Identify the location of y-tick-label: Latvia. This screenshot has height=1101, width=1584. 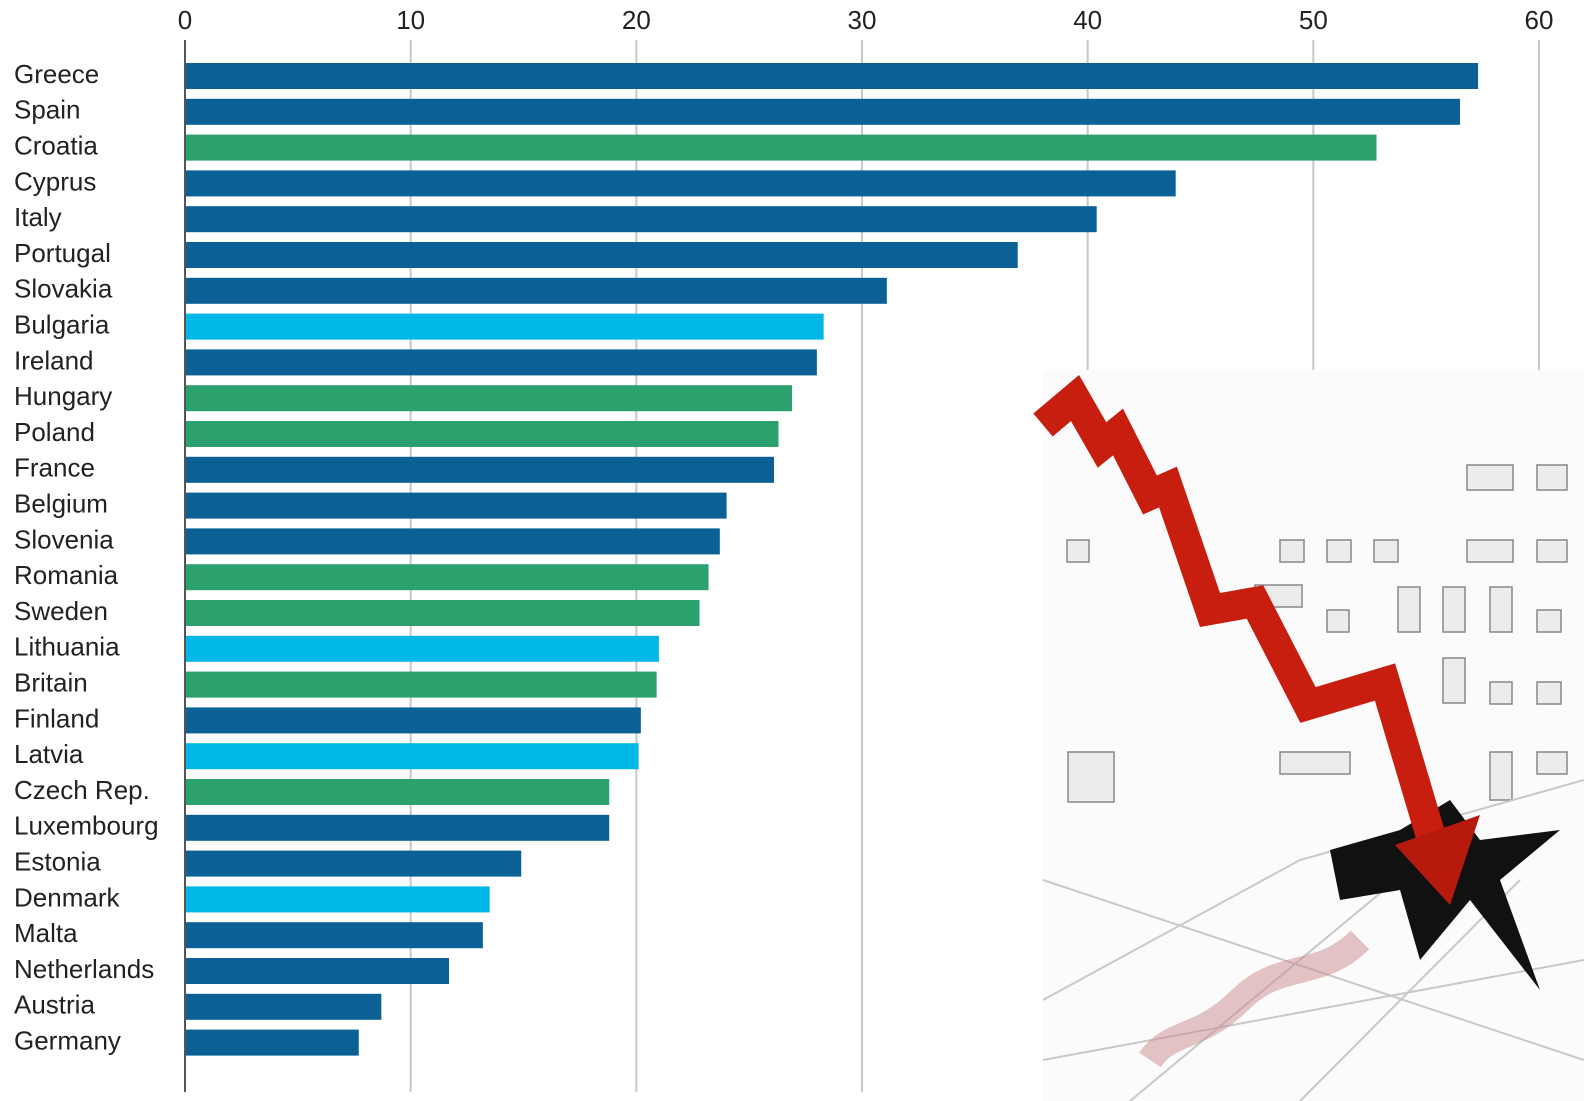
(49, 754).